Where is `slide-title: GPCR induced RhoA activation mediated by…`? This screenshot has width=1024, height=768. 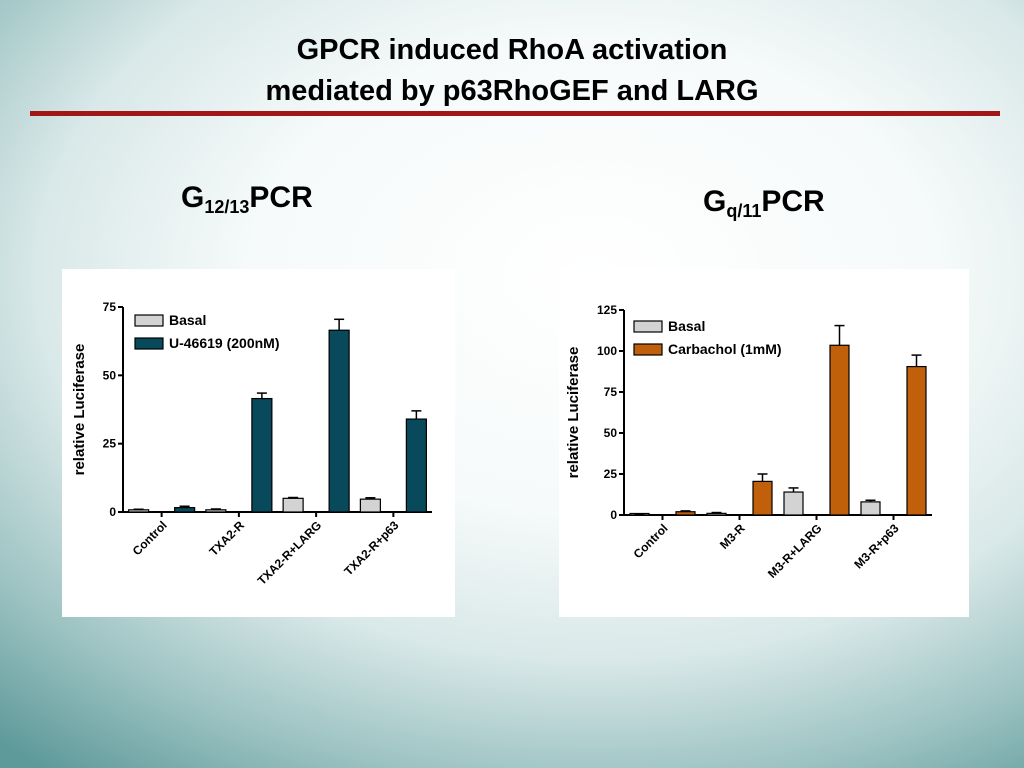 slide-title: GPCR induced RhoA activation mediated by… is located at coordinates (512, 71).